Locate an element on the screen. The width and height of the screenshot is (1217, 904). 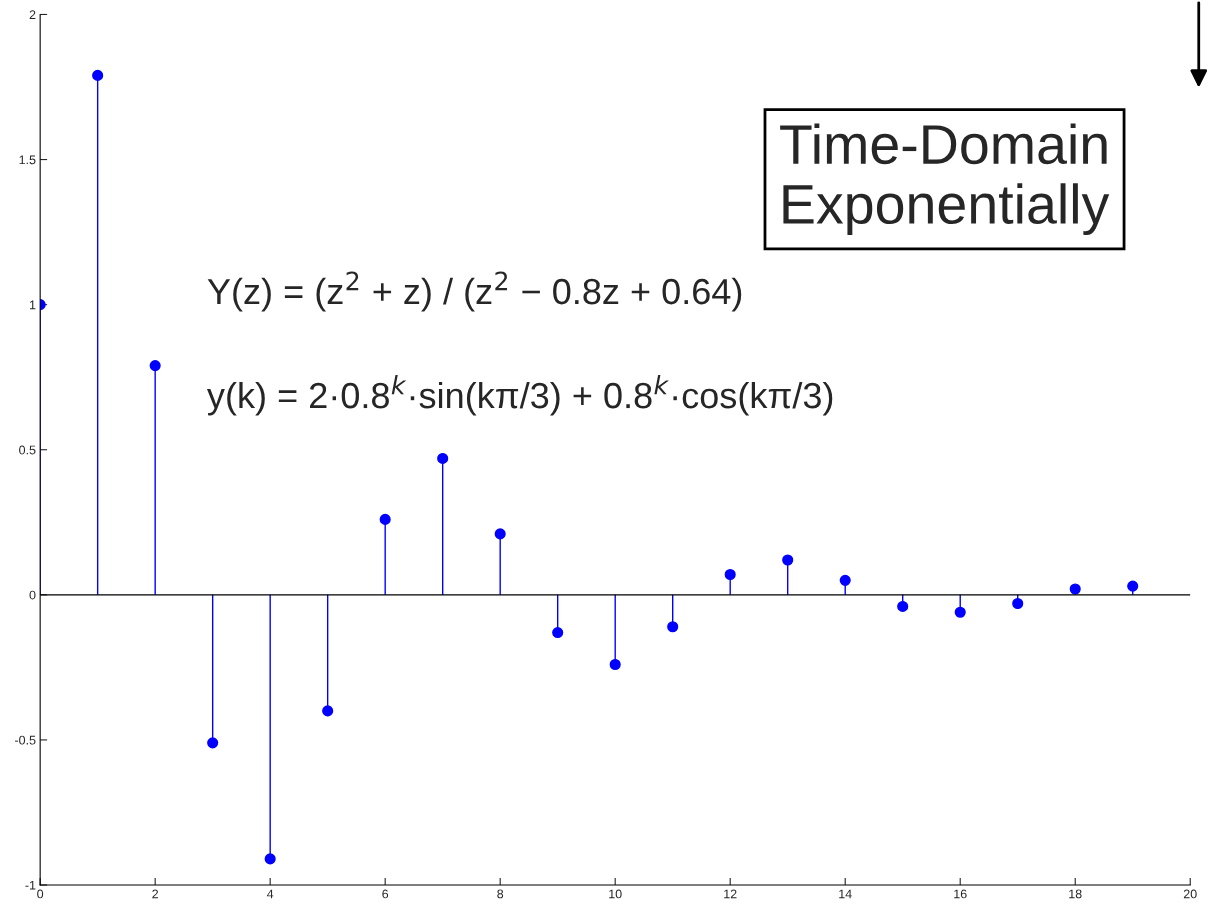
y-tick-label: 0.5 is located at coordinates (27, 450).